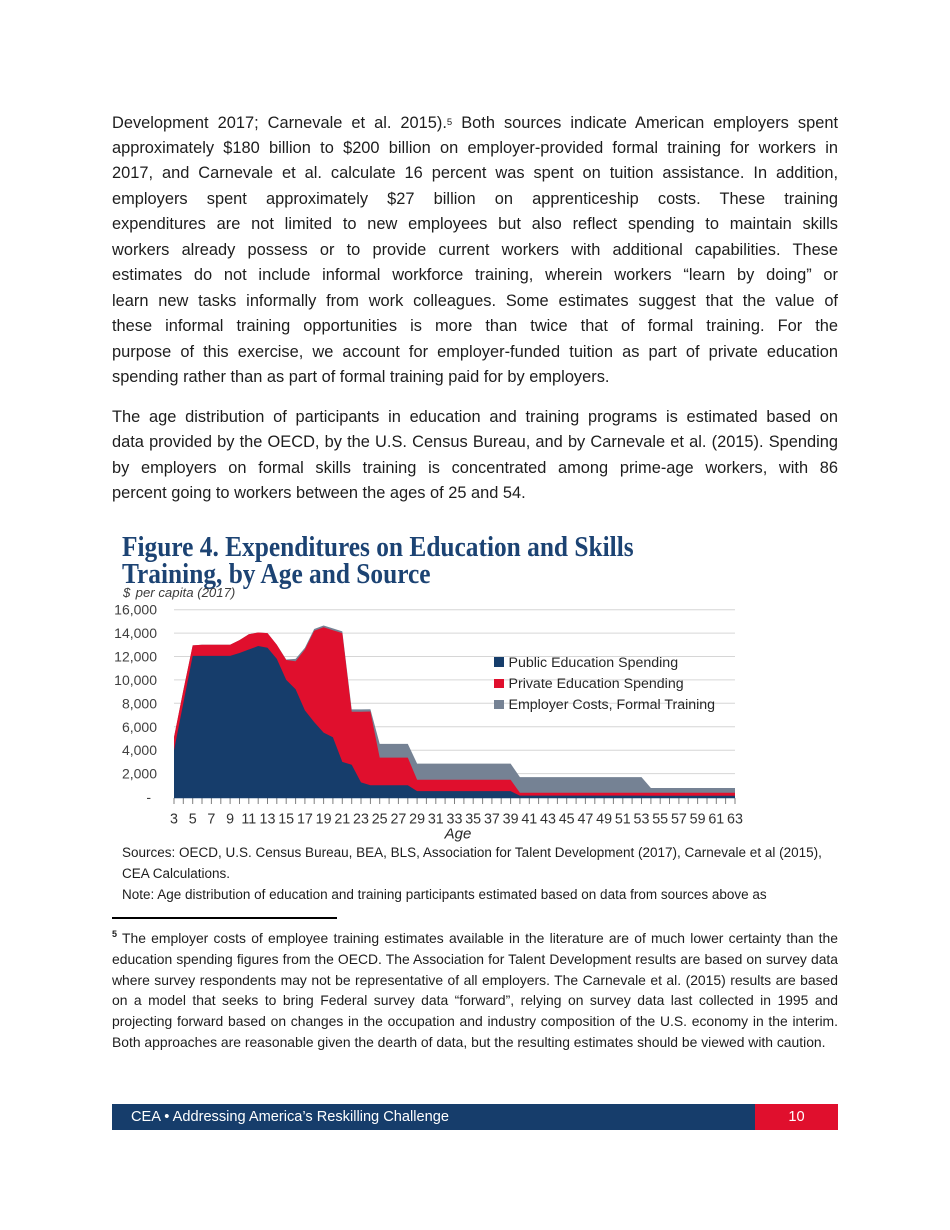 The image size is (950, 1230). I want to click on svg-text: 12,000, so click(135, 657).